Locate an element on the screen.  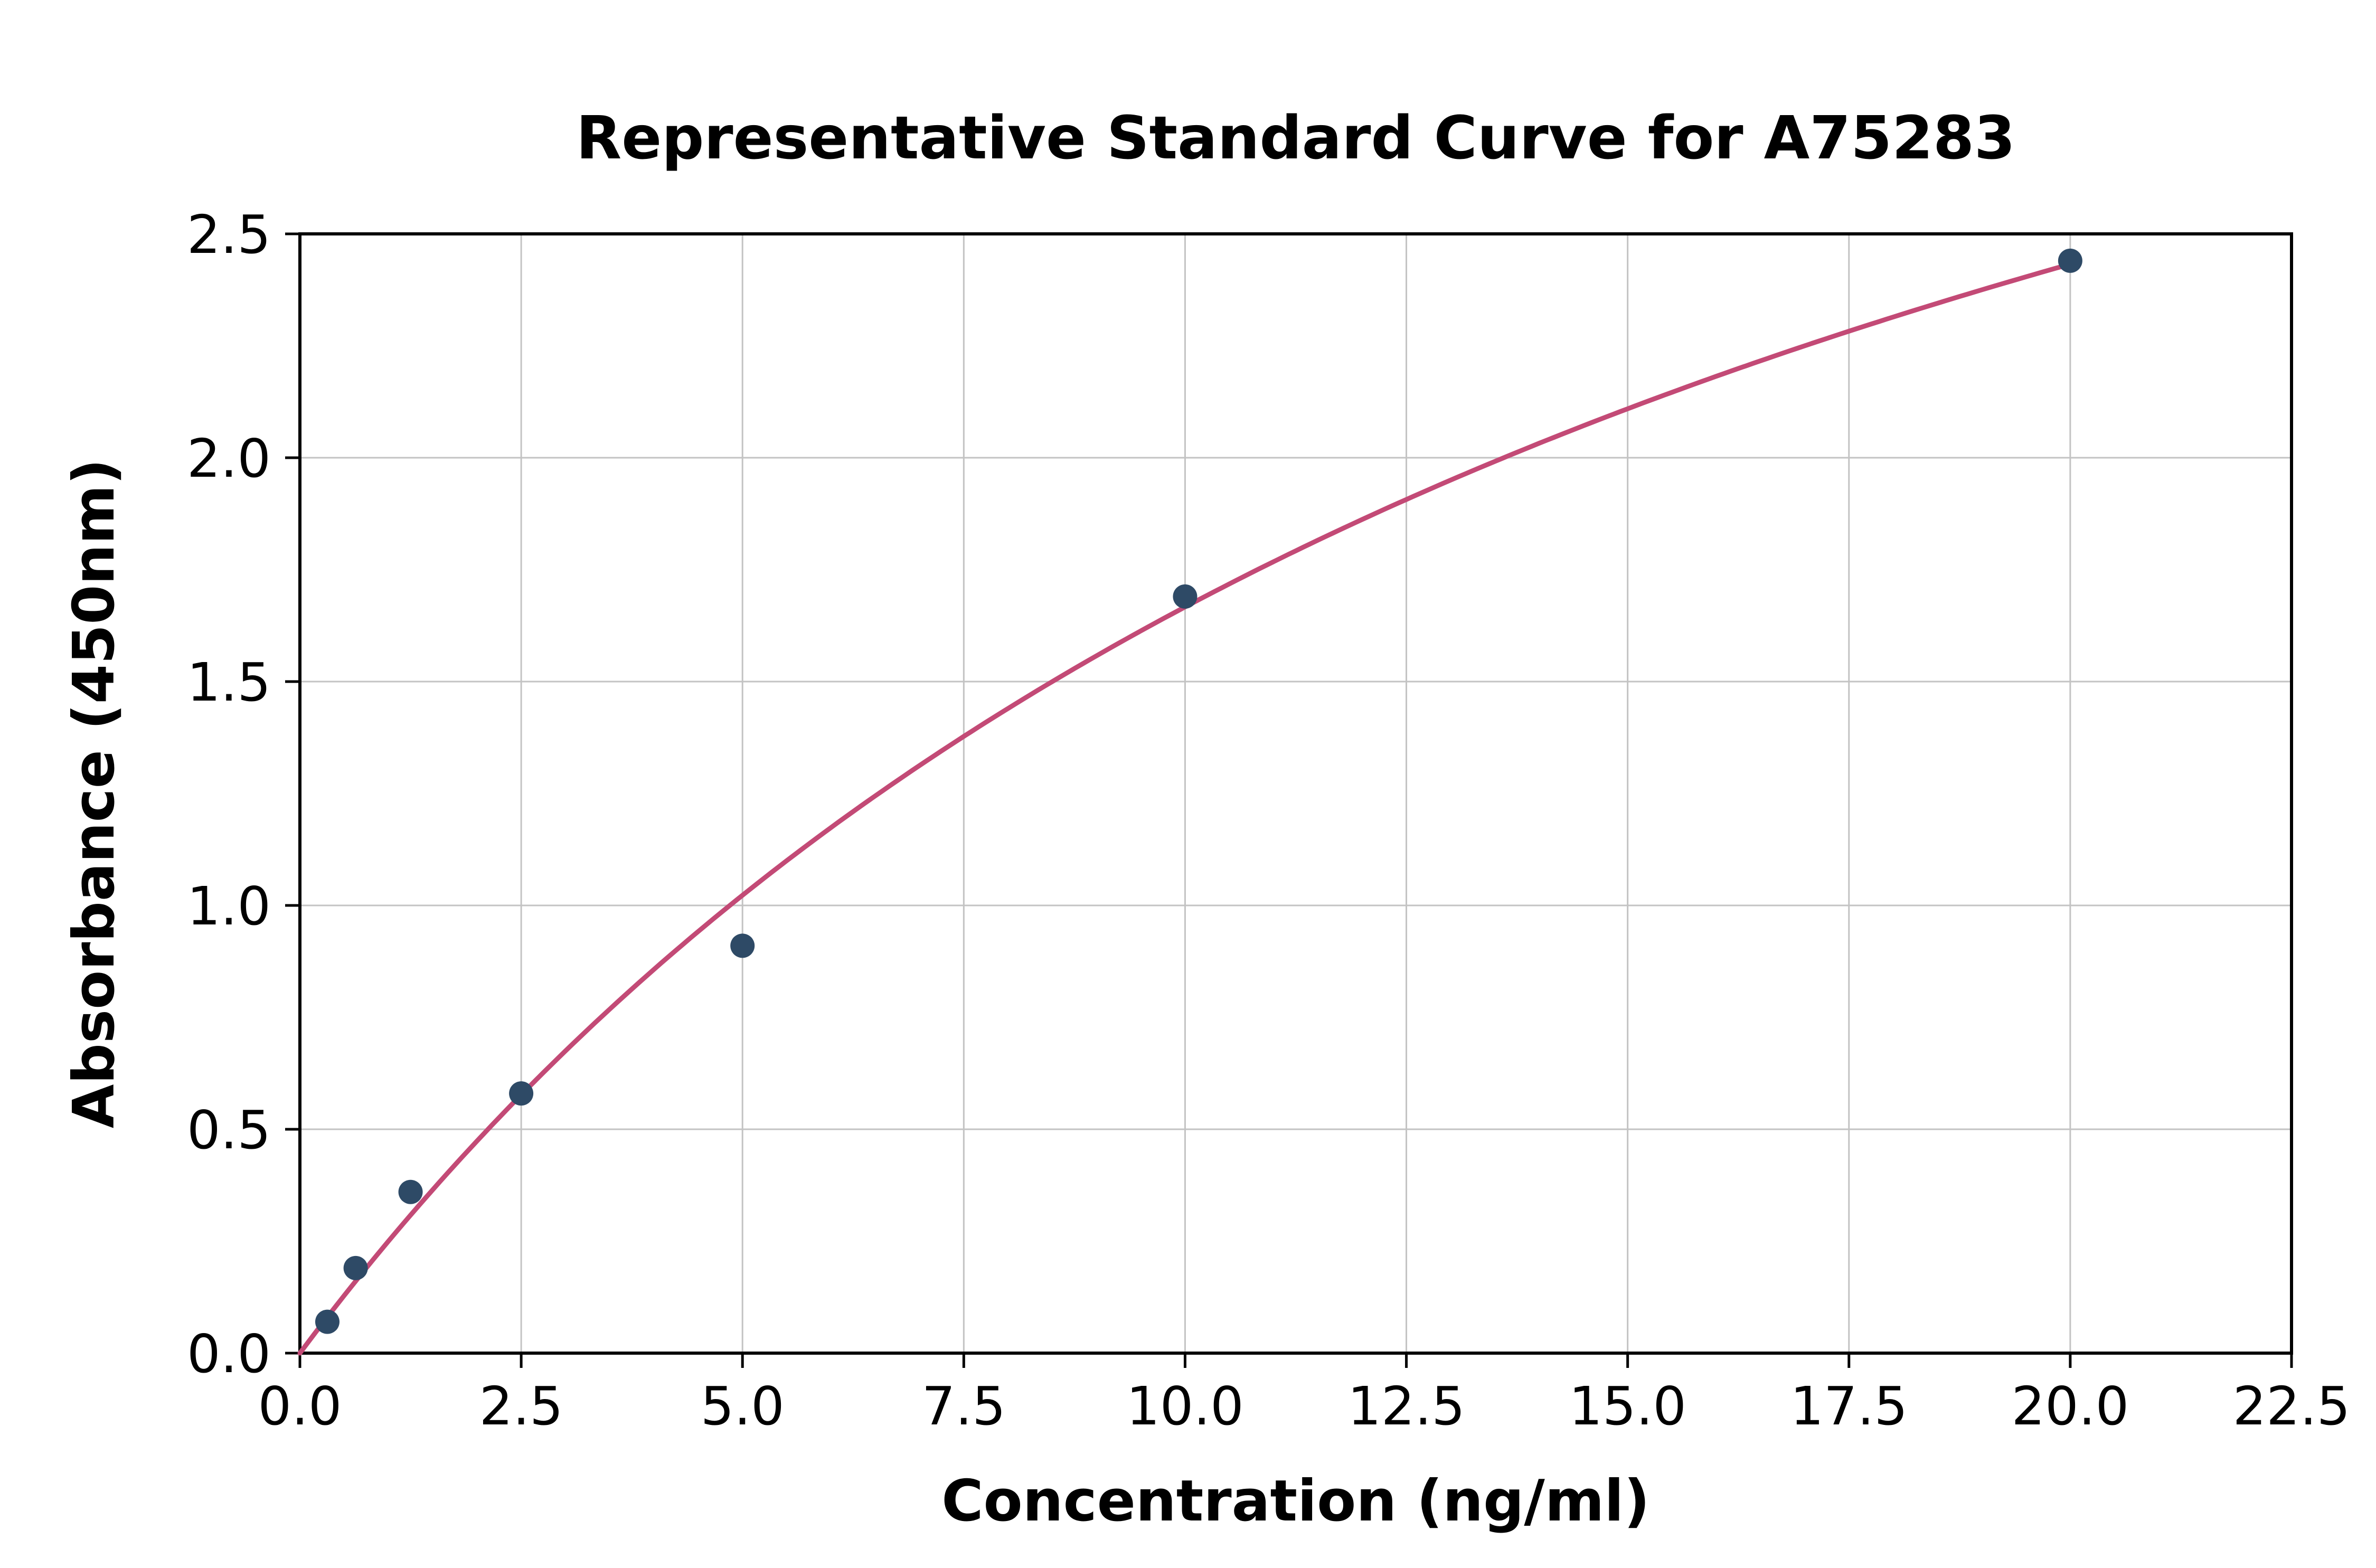
x-tick-label: 10.0 is located at coordinates (1185, 1406).